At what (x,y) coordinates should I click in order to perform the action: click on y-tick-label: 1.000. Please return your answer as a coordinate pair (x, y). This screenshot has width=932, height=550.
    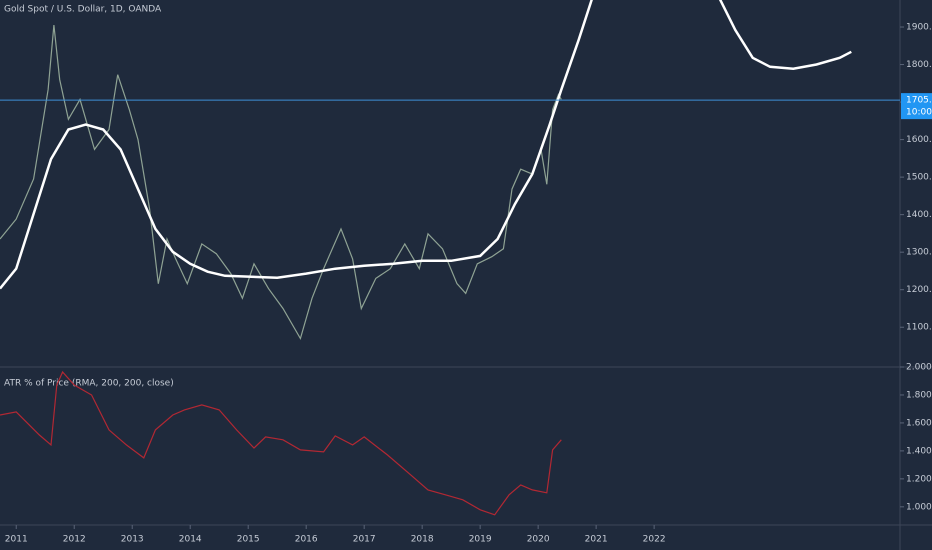
    Looking at the image, I should click on (919, 507).